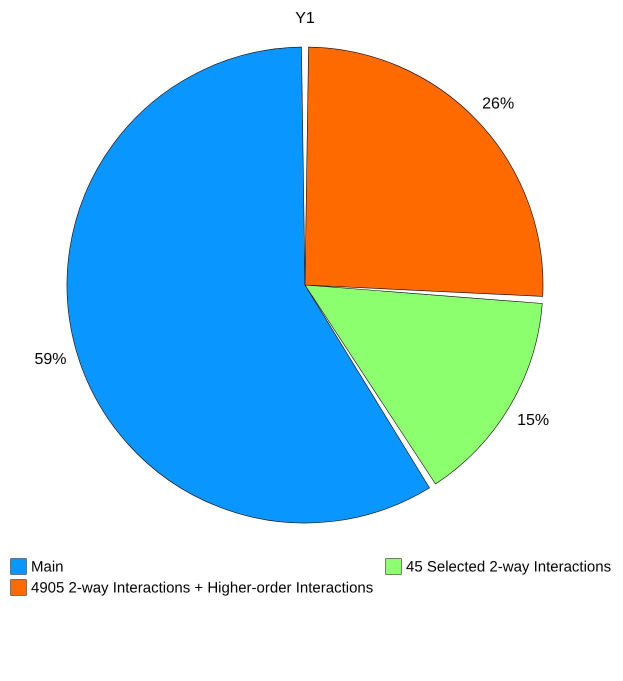  Describe the element at coordinates (47, 567) in the screenshot. I see `legend-label: Main` at that location.